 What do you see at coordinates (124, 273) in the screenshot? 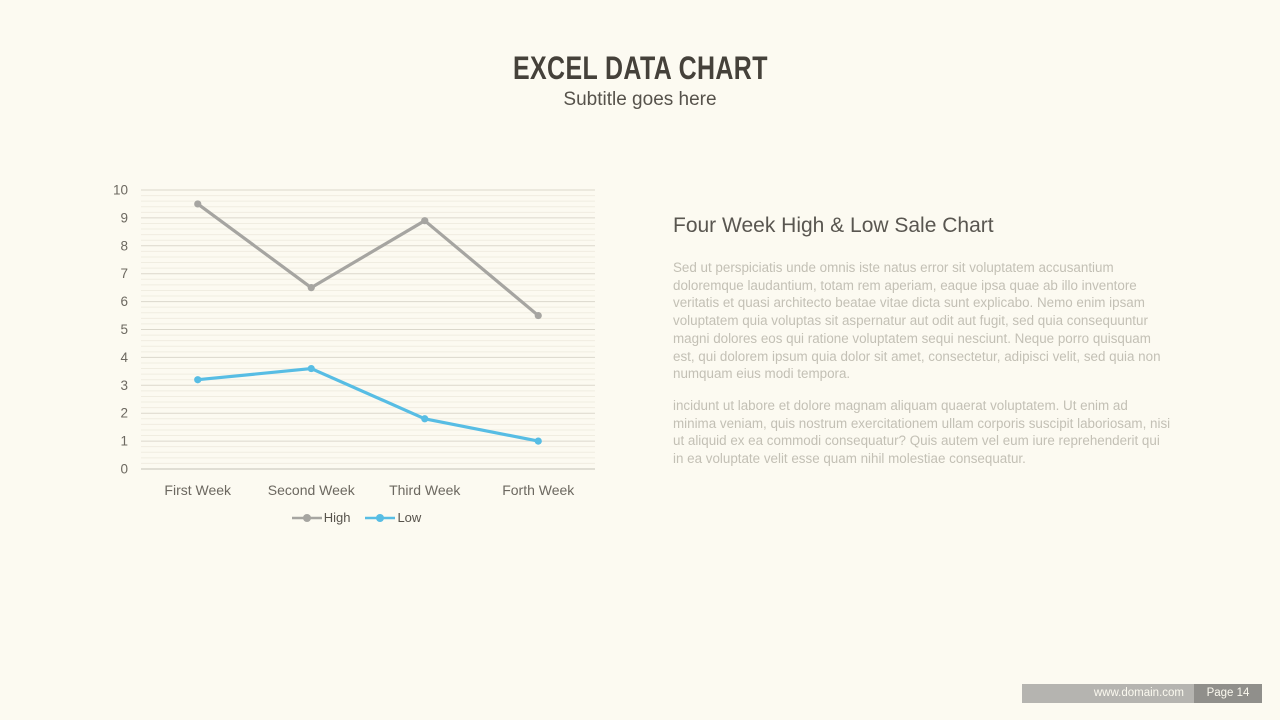
I see `y-axis-tick-label: 7` at bounding box center [124, 273].